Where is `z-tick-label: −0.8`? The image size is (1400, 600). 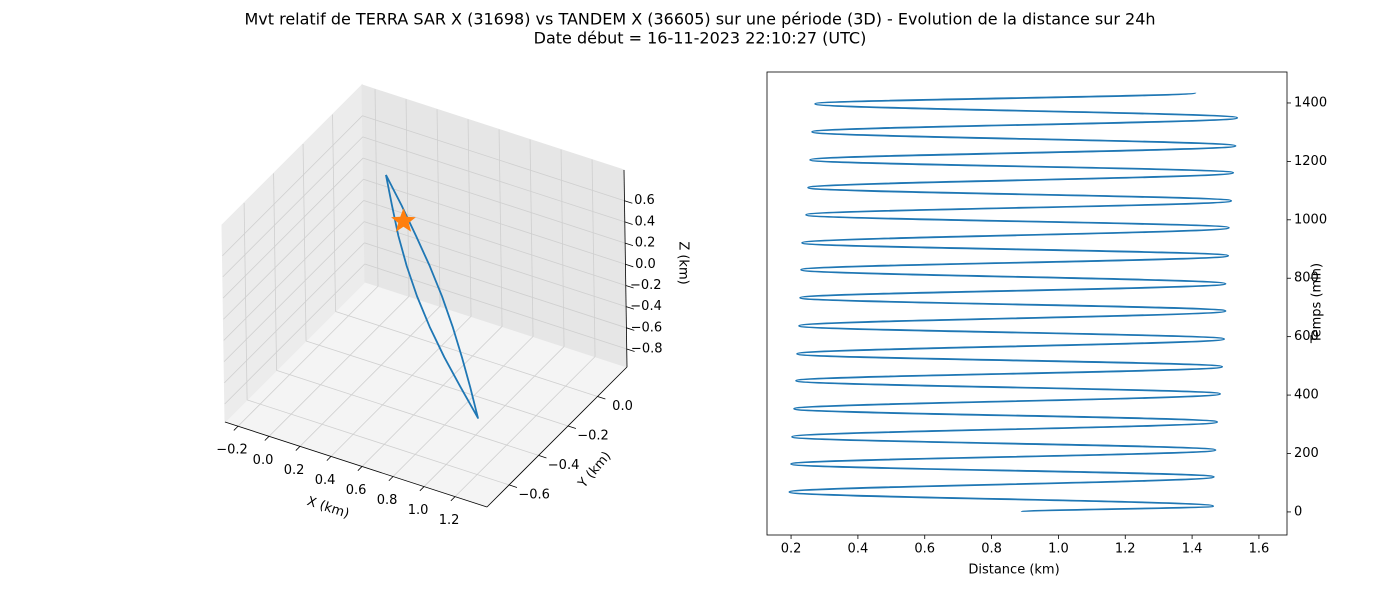 z-tick-label: −0.8 is located at coordinates (647, 348).